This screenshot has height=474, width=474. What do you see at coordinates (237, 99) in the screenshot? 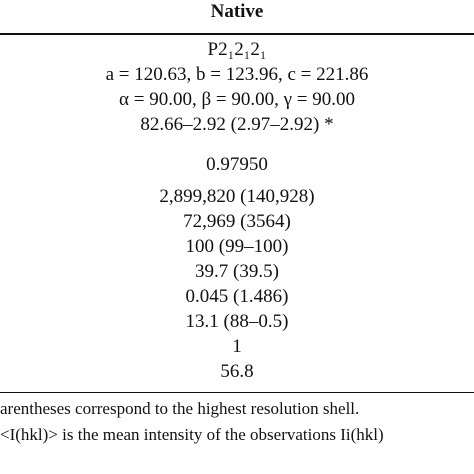
I see `table-cell: α = 90.00, β = 90.00, γ = 90.00` at bounding box center [237, 99].